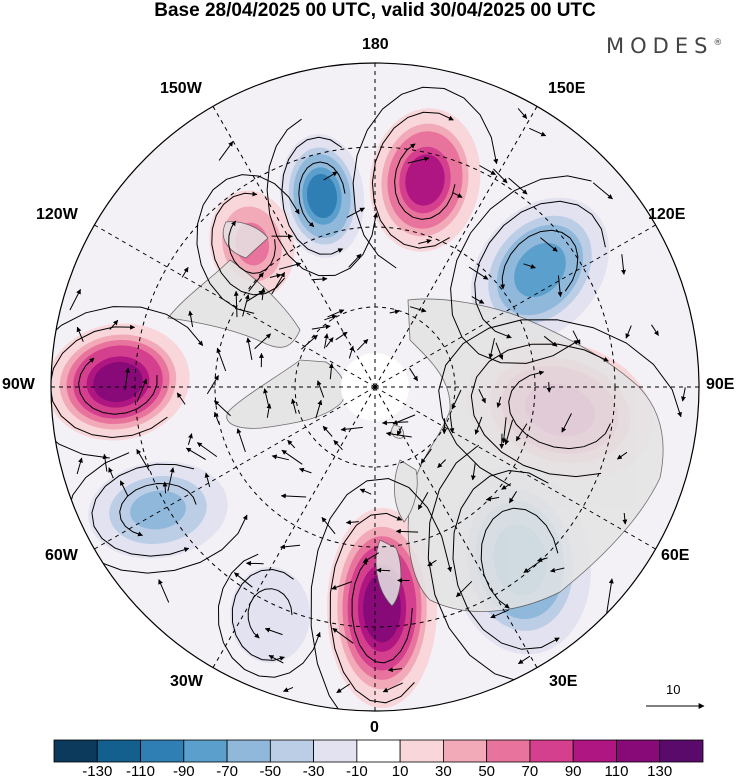 Image resolution: width=750 pixels, height=783 pixels. I want to click on brand-name: MODES, so click(660, 46).